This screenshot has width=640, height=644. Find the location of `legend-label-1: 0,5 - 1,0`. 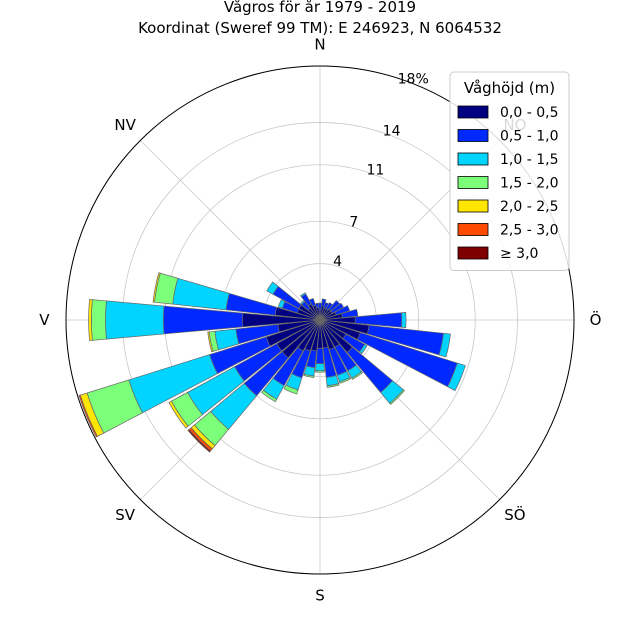

legend-label-1: 0,5 - 1,0 is located at coordinates (529, 137).